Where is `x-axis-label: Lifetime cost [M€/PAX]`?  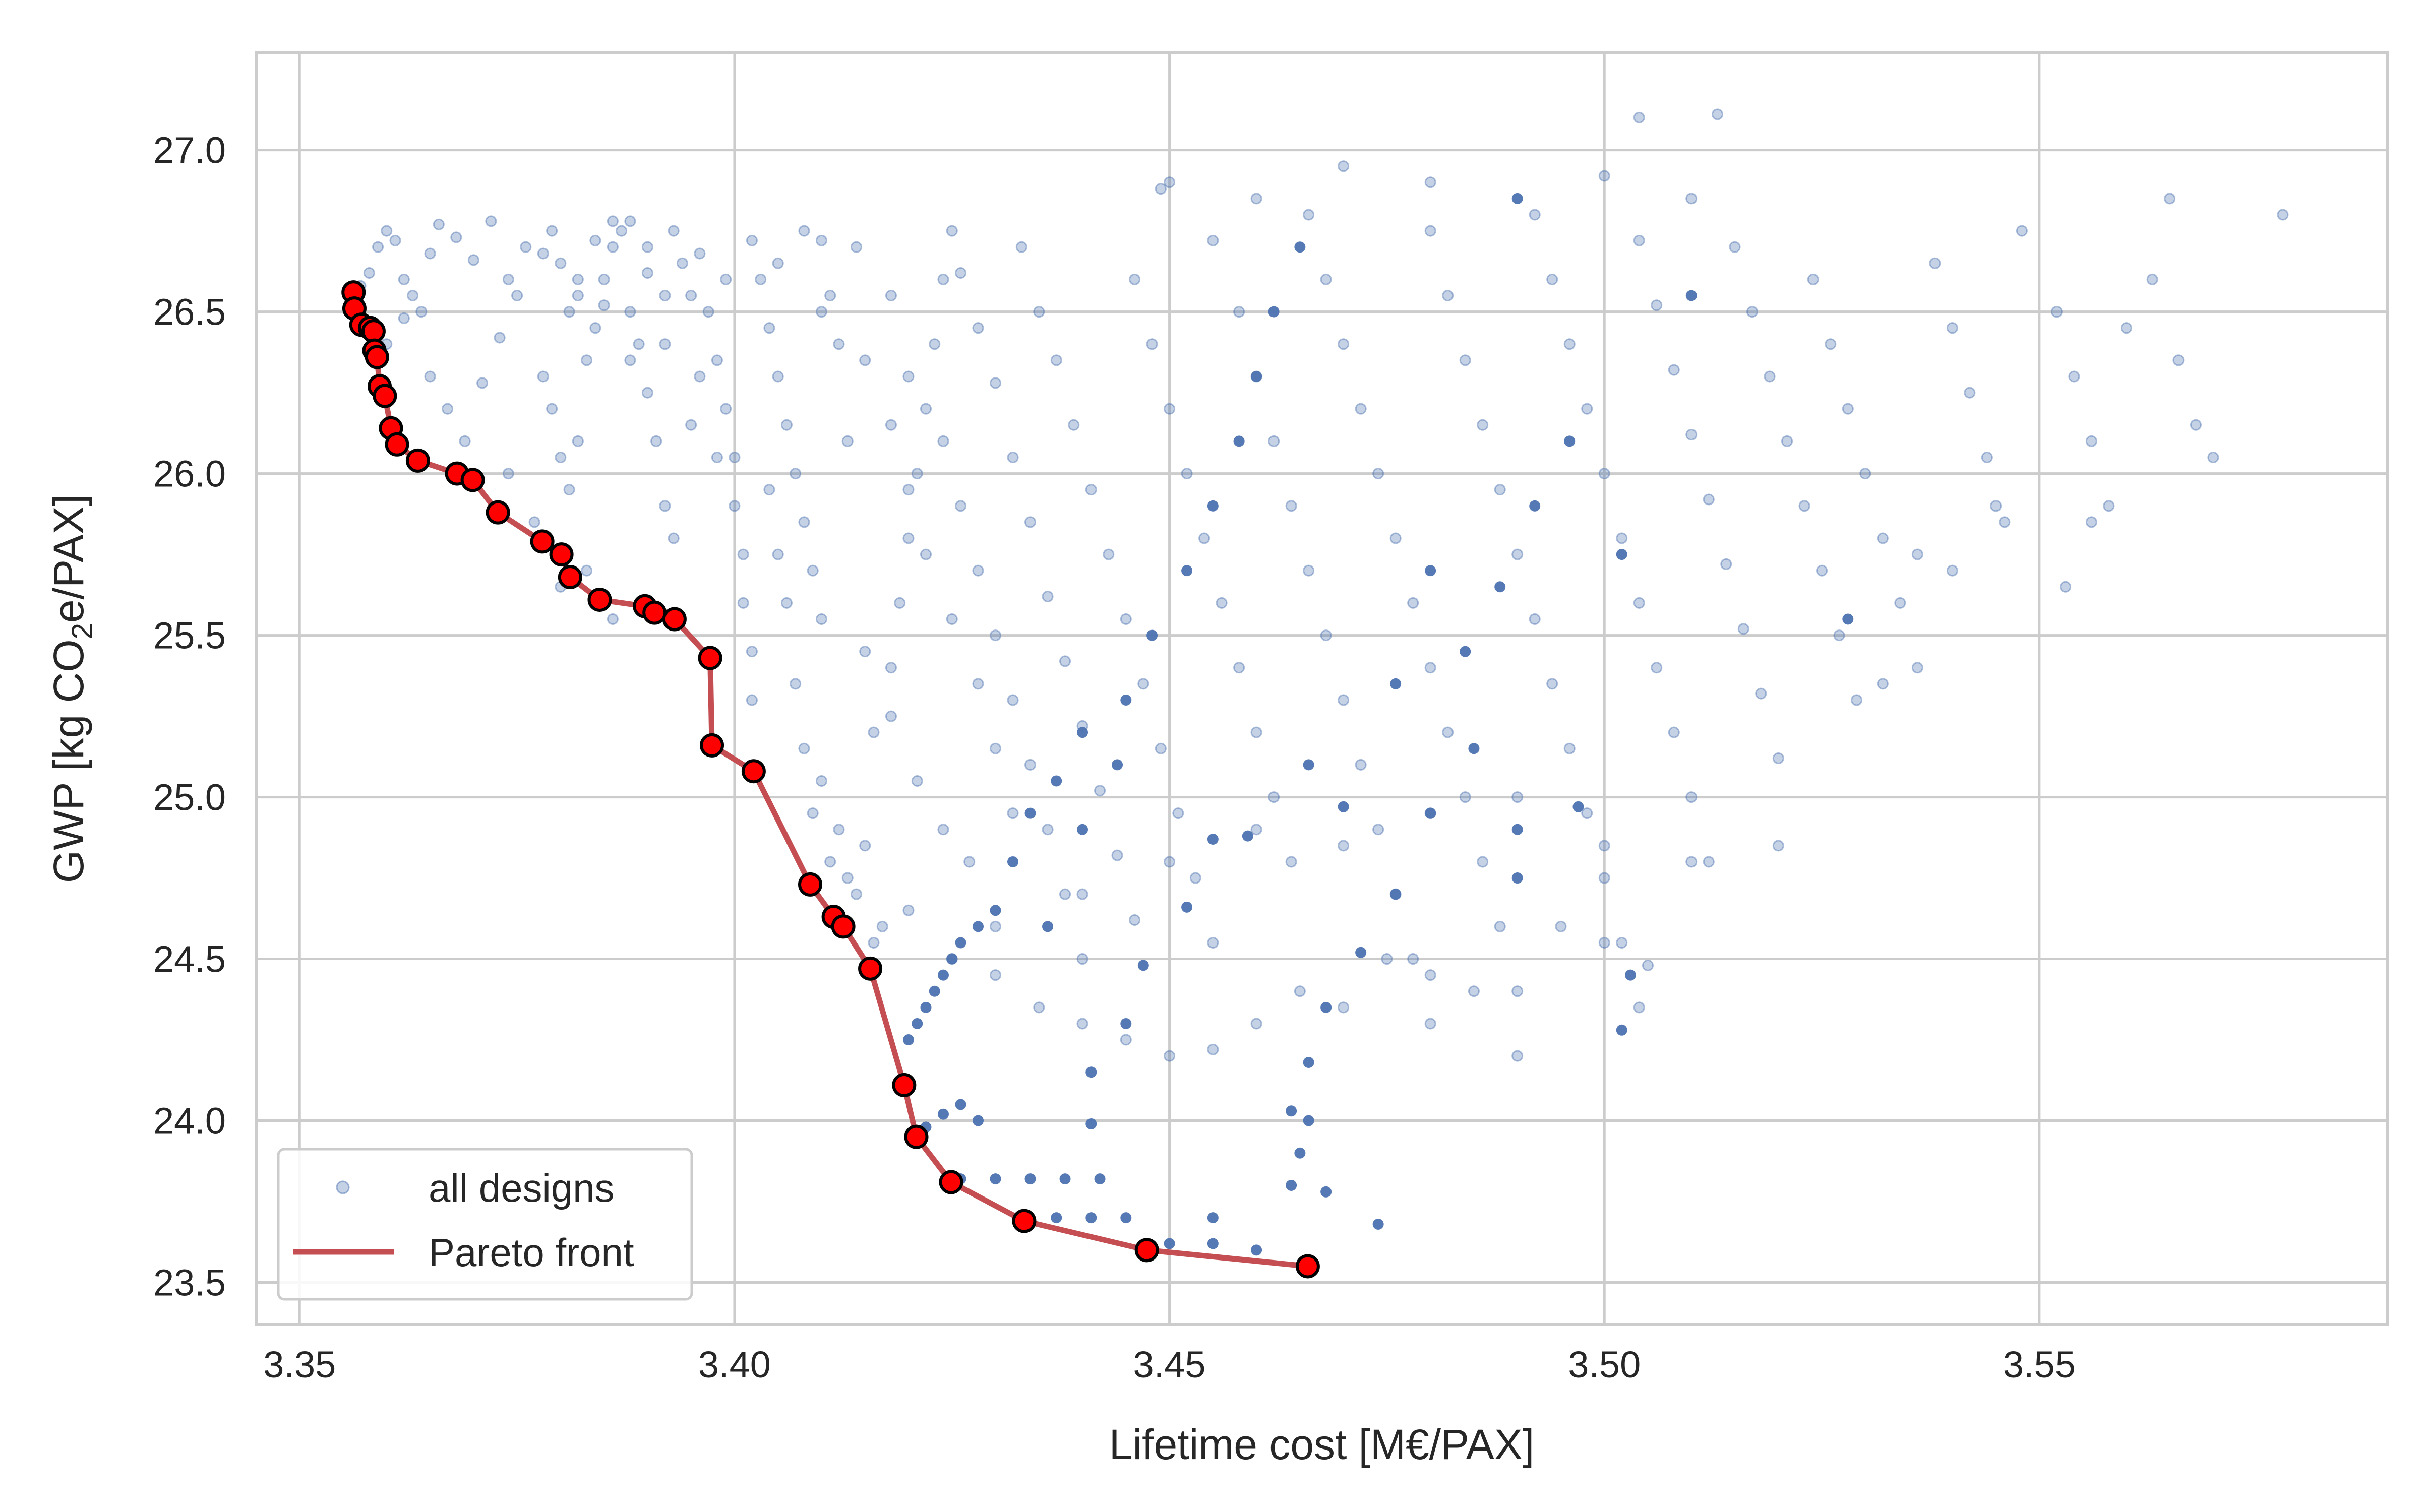
x-axis-label: Lifetime cost [M€/PAX] is located at coordinates (1321, 1444).